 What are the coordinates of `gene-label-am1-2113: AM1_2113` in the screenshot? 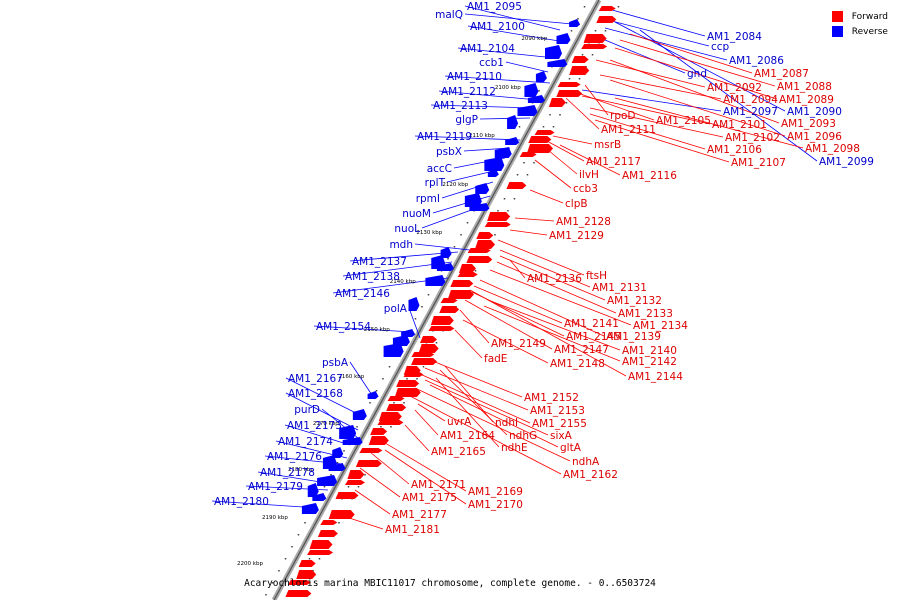 It's located at (460, 106).